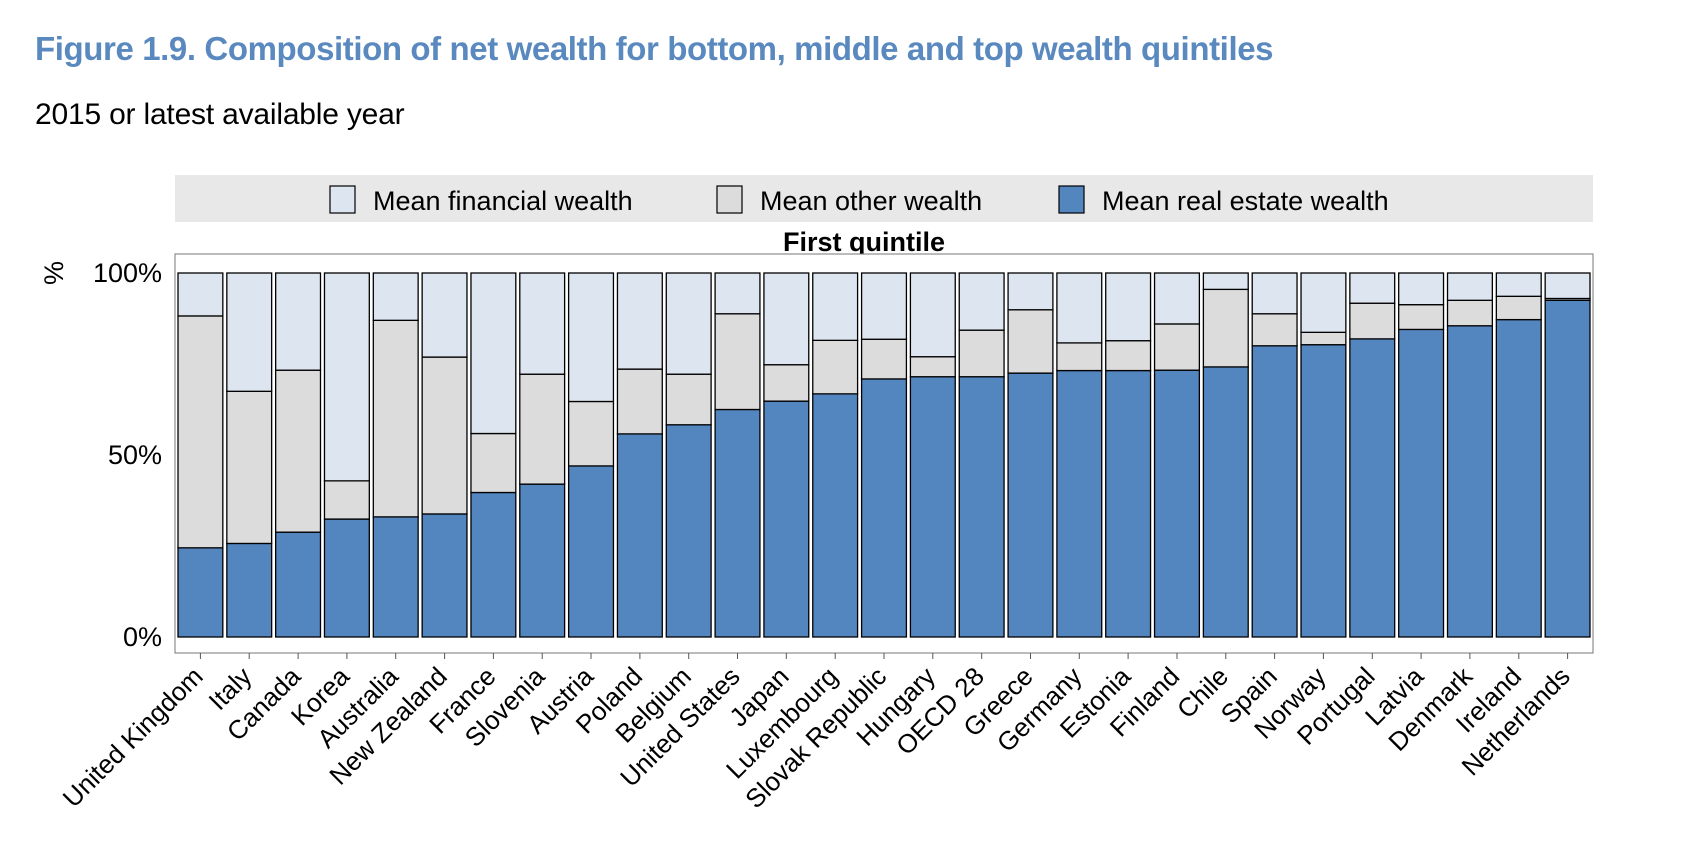 This screenshot has height=860, width=1690. I want to click on bar-norway, so click(1323, 455).